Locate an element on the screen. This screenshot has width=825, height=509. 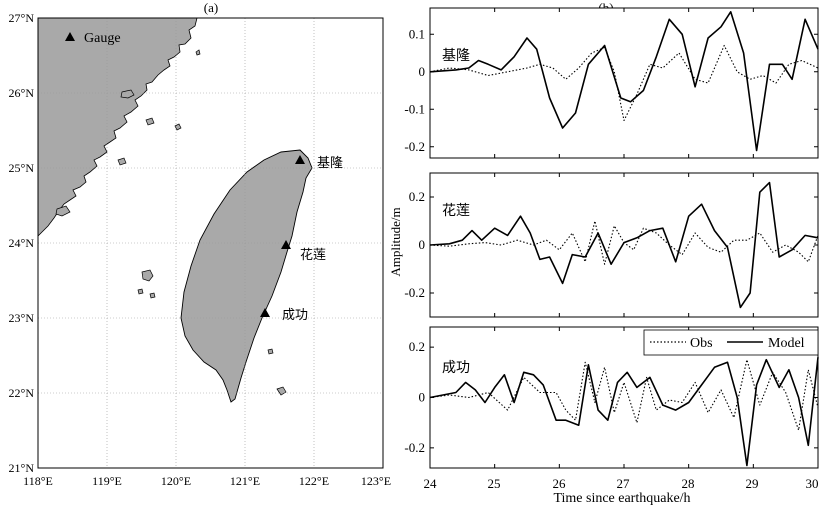
map-y-tick: 21°N is located at coordinates (22, 468).